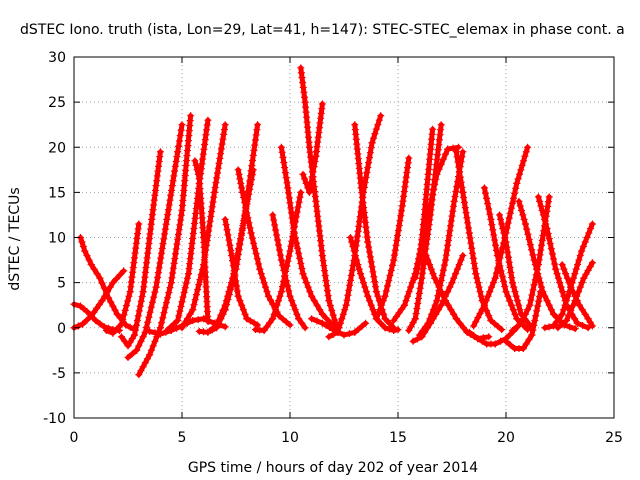 This screenshot has height=480, width=640. What do you see at coordinates (193, 321) in the screenshot?
I see `series-7-point` at bounding box center [193, 321].